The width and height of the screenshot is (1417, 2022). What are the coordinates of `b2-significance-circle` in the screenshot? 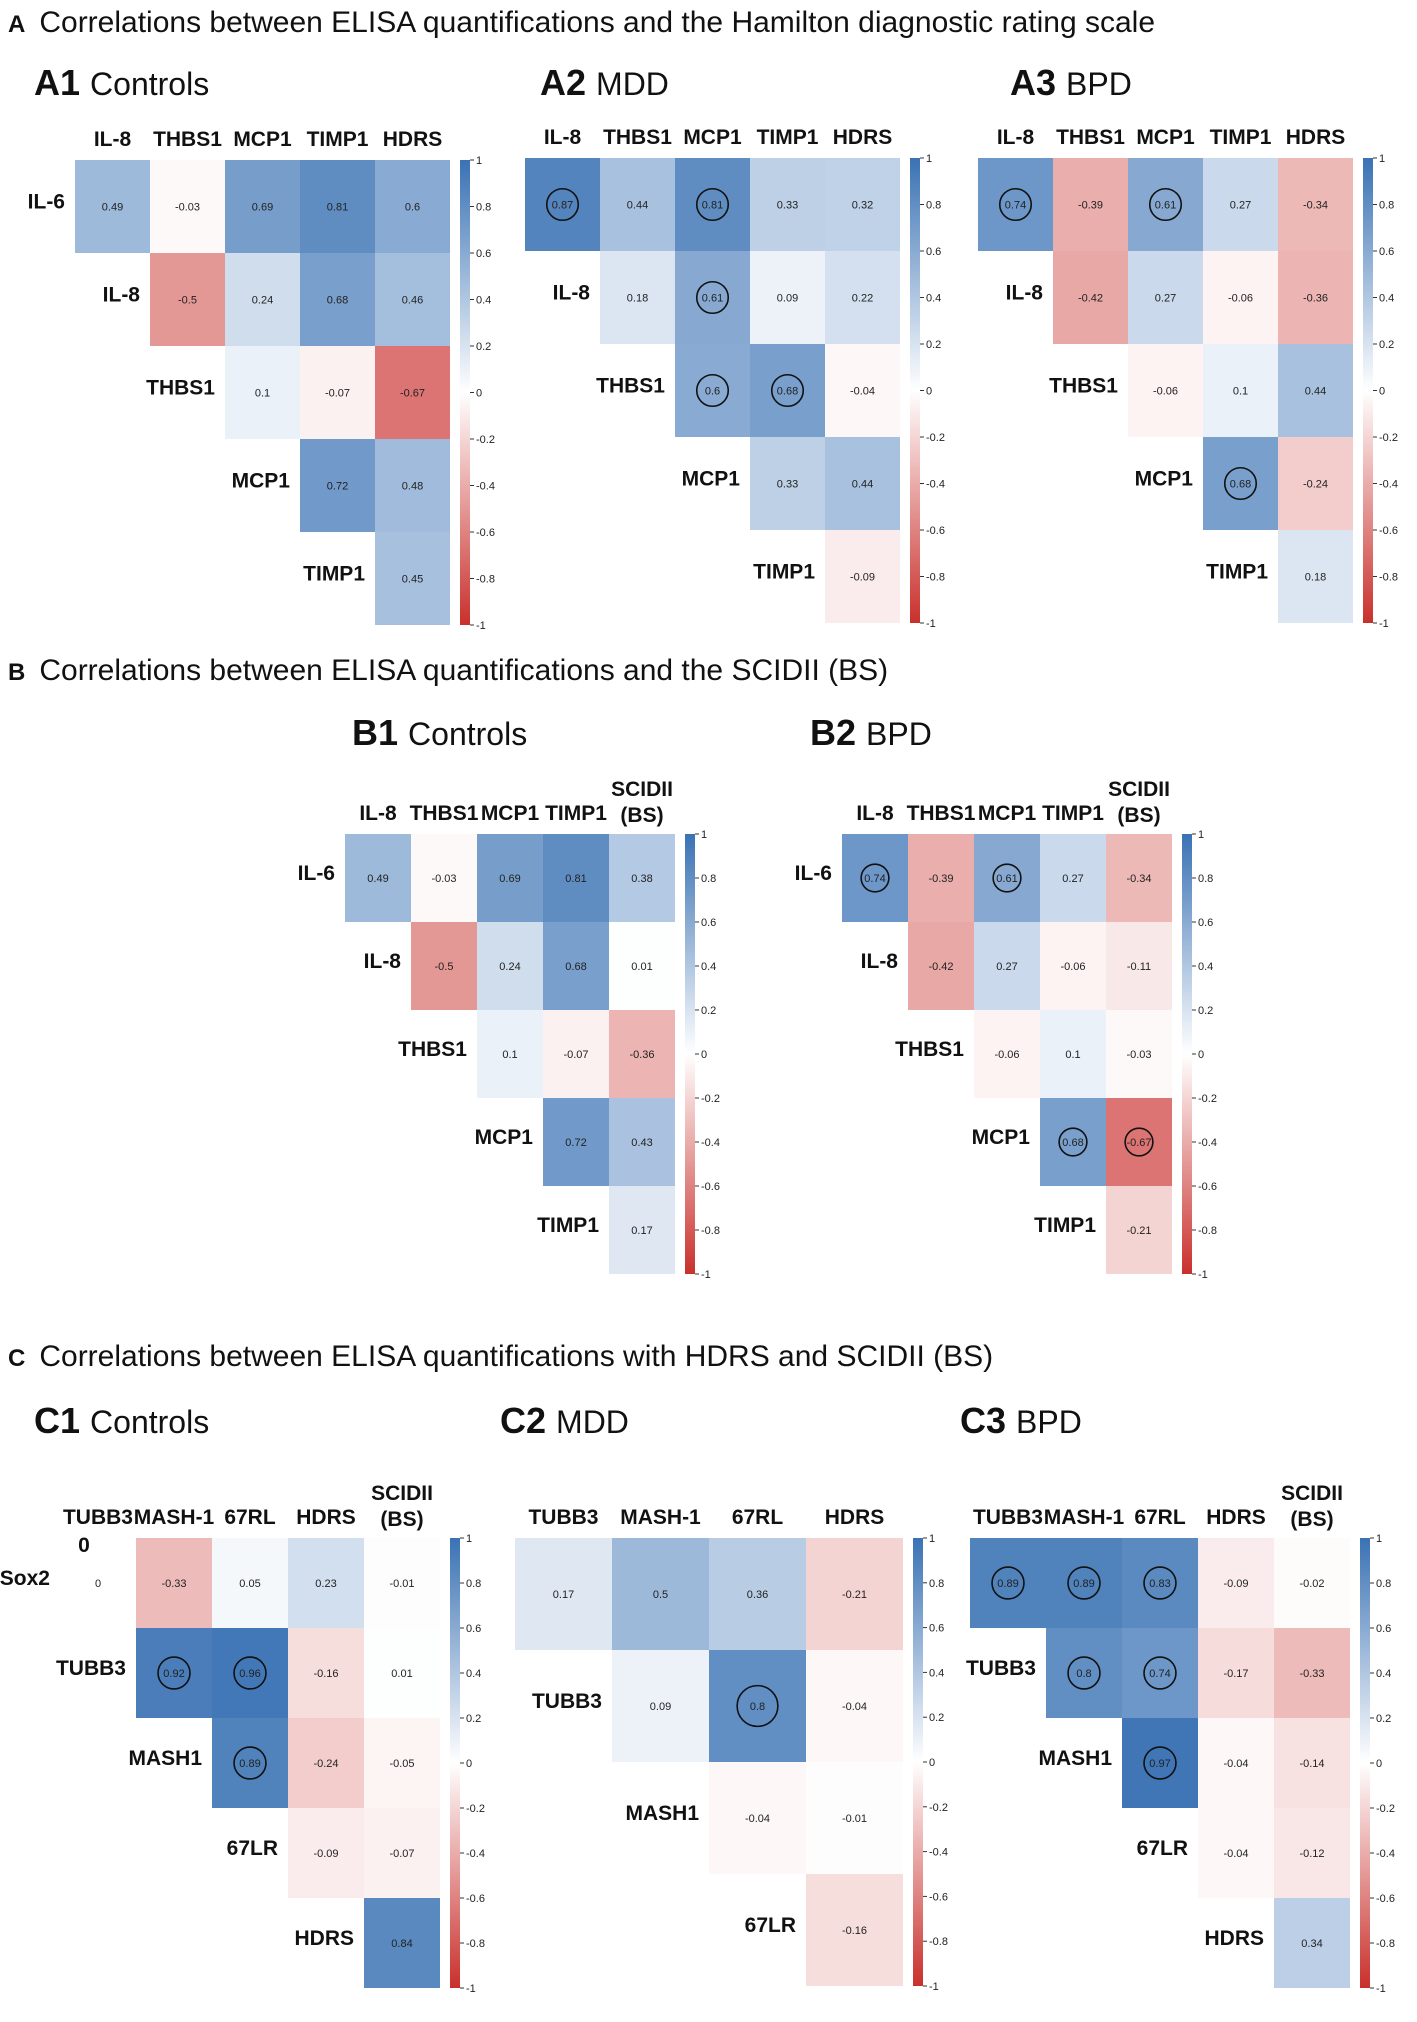 It's located at (1073, 1142).